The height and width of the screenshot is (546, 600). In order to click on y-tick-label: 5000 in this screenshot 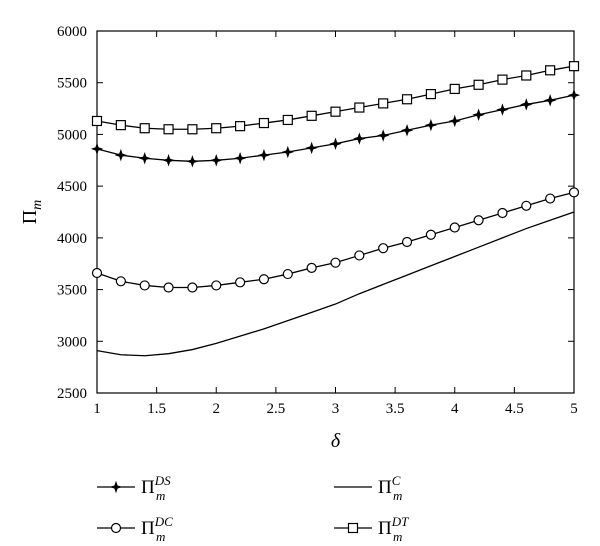, I will do `click(72, 135)`.